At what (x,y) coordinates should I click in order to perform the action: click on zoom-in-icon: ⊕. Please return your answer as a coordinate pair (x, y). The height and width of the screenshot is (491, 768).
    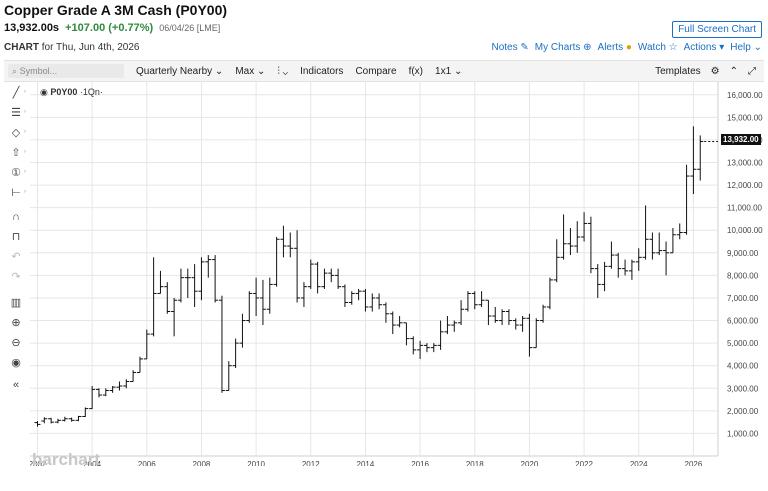
    Looking at the image, I should click on (16, 323).